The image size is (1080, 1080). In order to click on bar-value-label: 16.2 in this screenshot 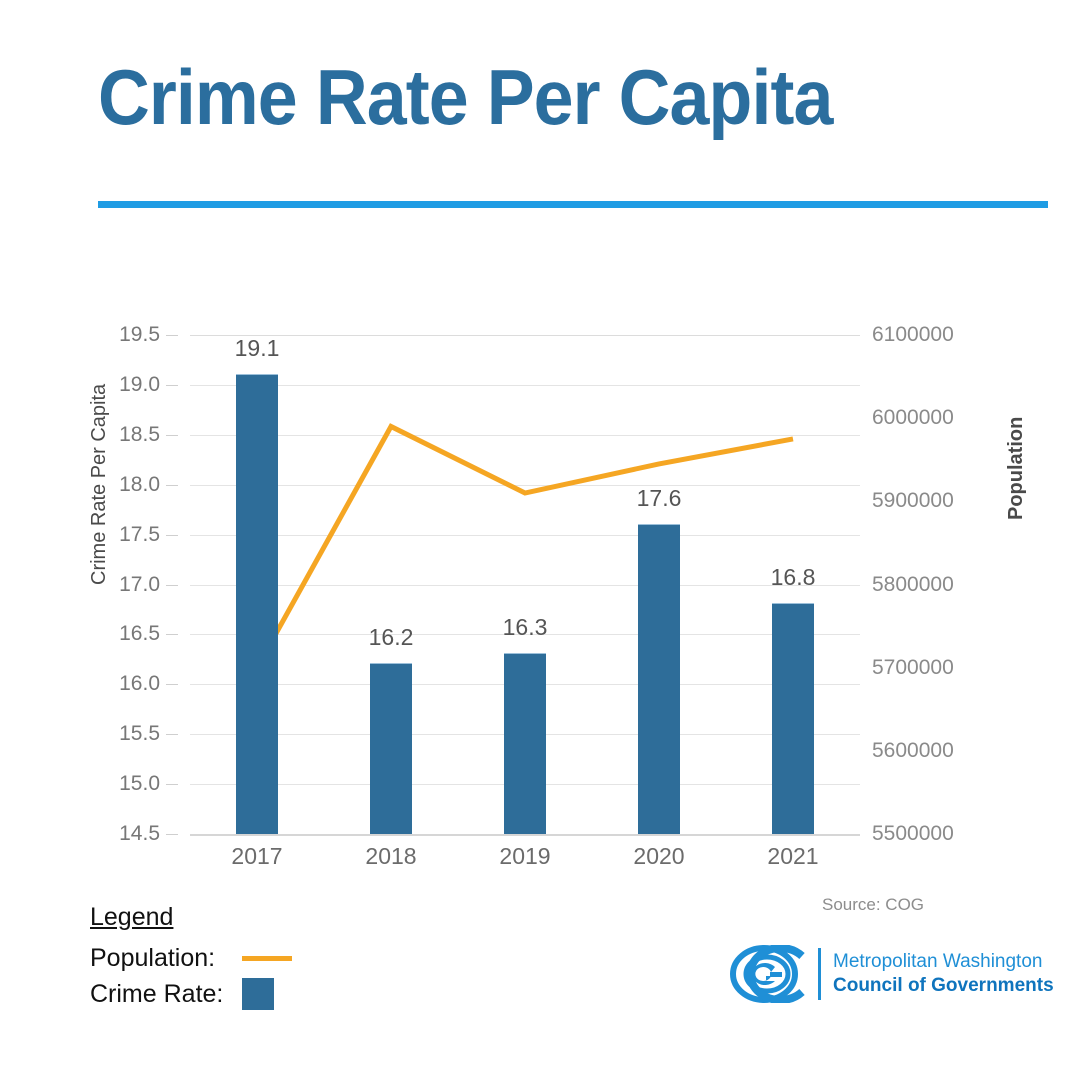, I will do `click(391, 637)`.